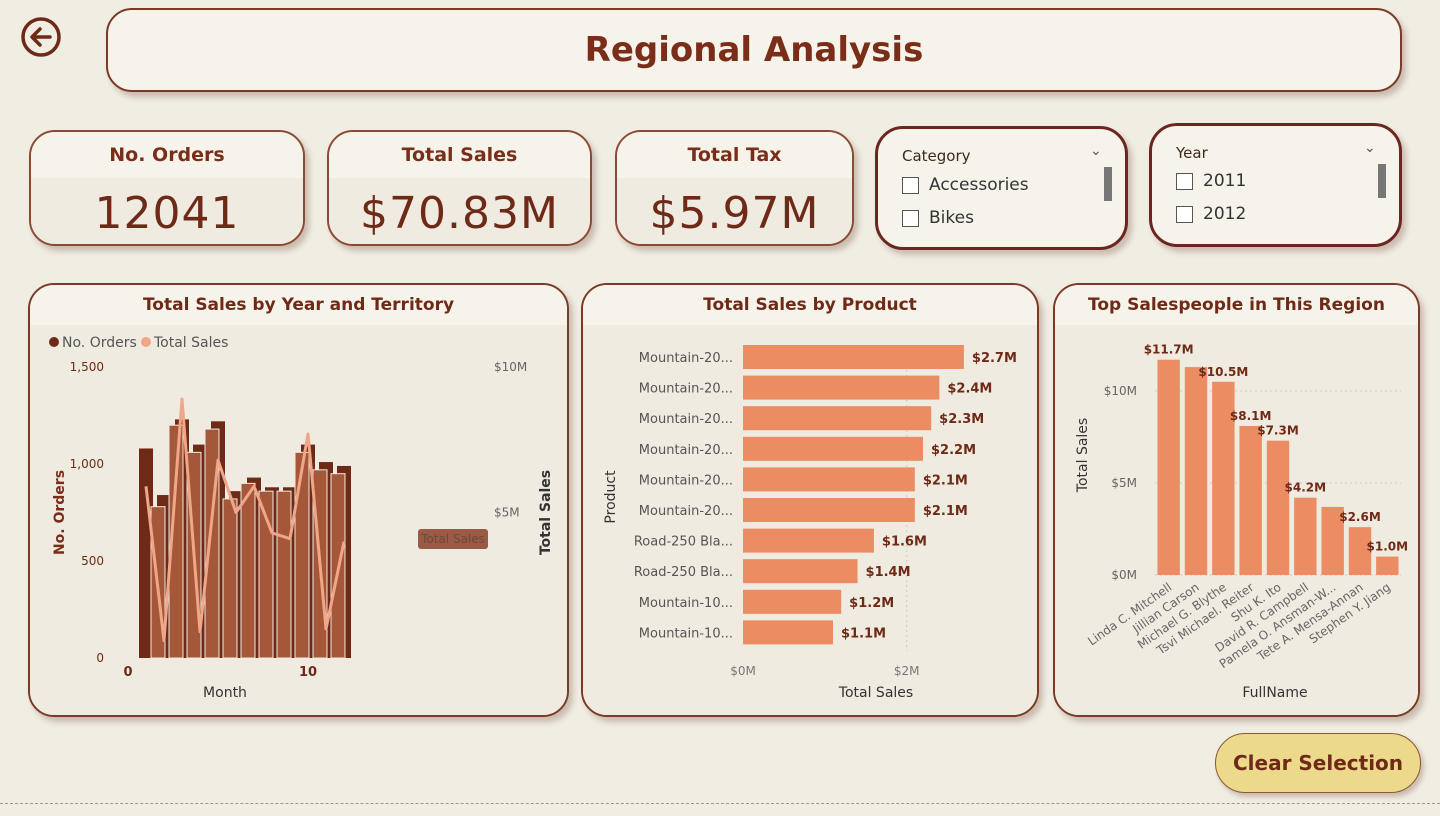  Describe the element at coordinates (1124, 483) in the screenshot. I see `y-tick-label: $5M` at that location.